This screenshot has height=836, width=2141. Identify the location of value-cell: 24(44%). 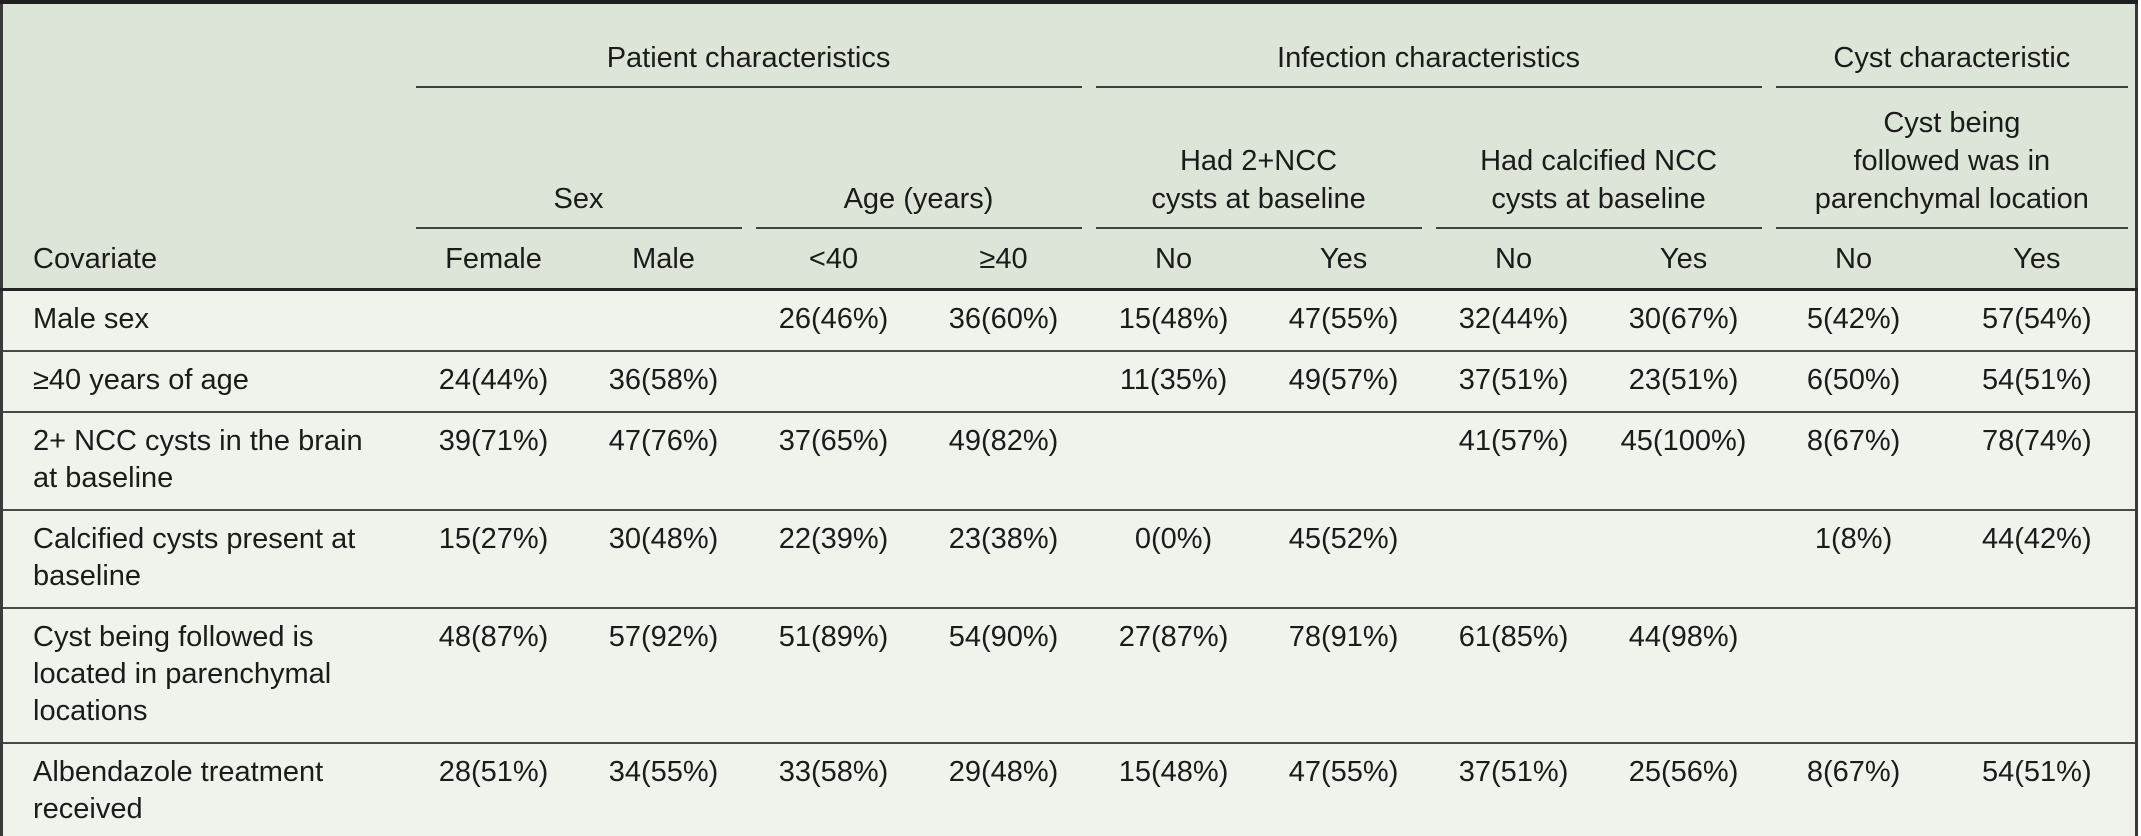
(493, 382).